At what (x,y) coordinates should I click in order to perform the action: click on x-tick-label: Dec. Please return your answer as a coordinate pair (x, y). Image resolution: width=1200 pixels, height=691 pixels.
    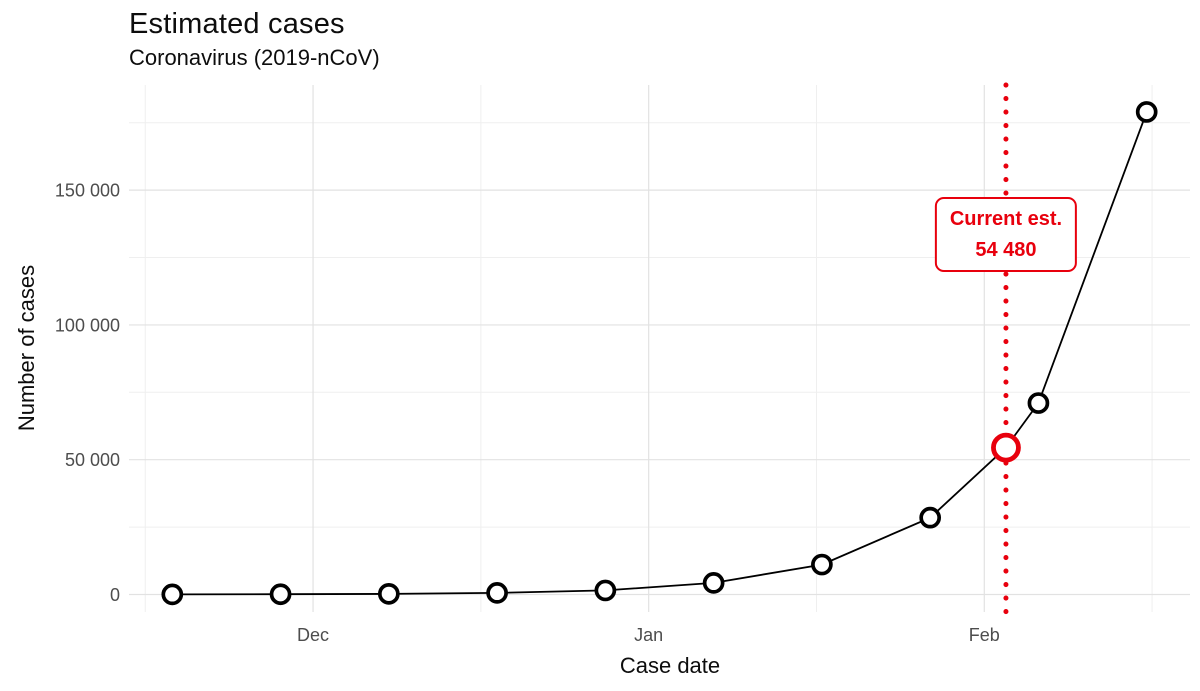
    Looking at the image, I should click on (313, 635).